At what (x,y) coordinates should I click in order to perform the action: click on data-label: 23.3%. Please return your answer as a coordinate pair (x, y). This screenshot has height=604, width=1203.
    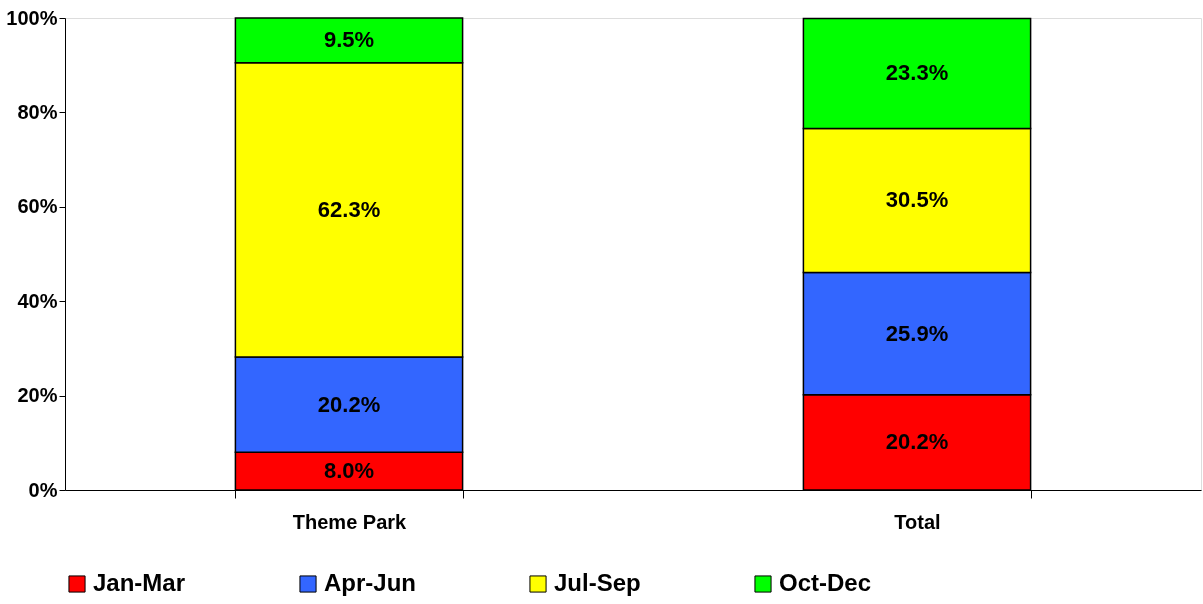
    Looking at the image, I should click on (917, 73).